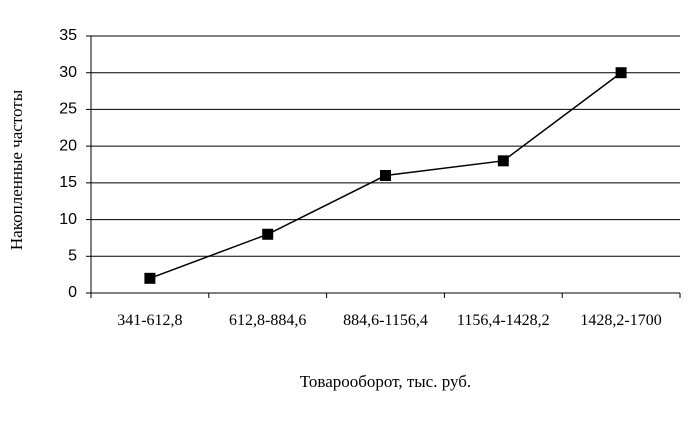  What do you see at coordinates (68, 109) in the screenshot?
I see `y-tick-label: 25` at bounding box center [68, 109].